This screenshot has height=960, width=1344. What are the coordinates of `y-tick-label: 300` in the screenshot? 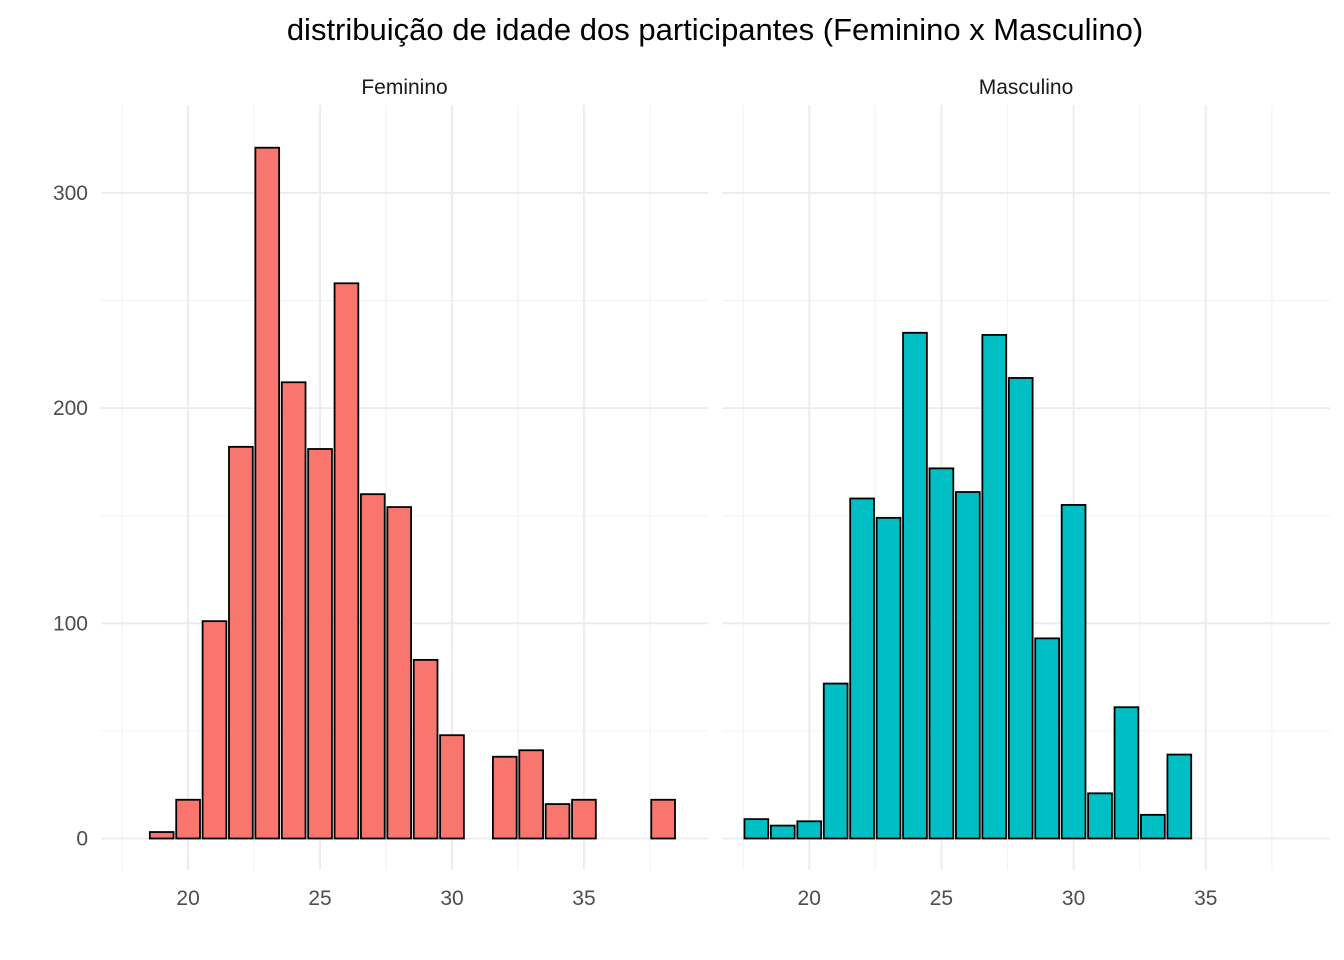 It's located at (70, 193).